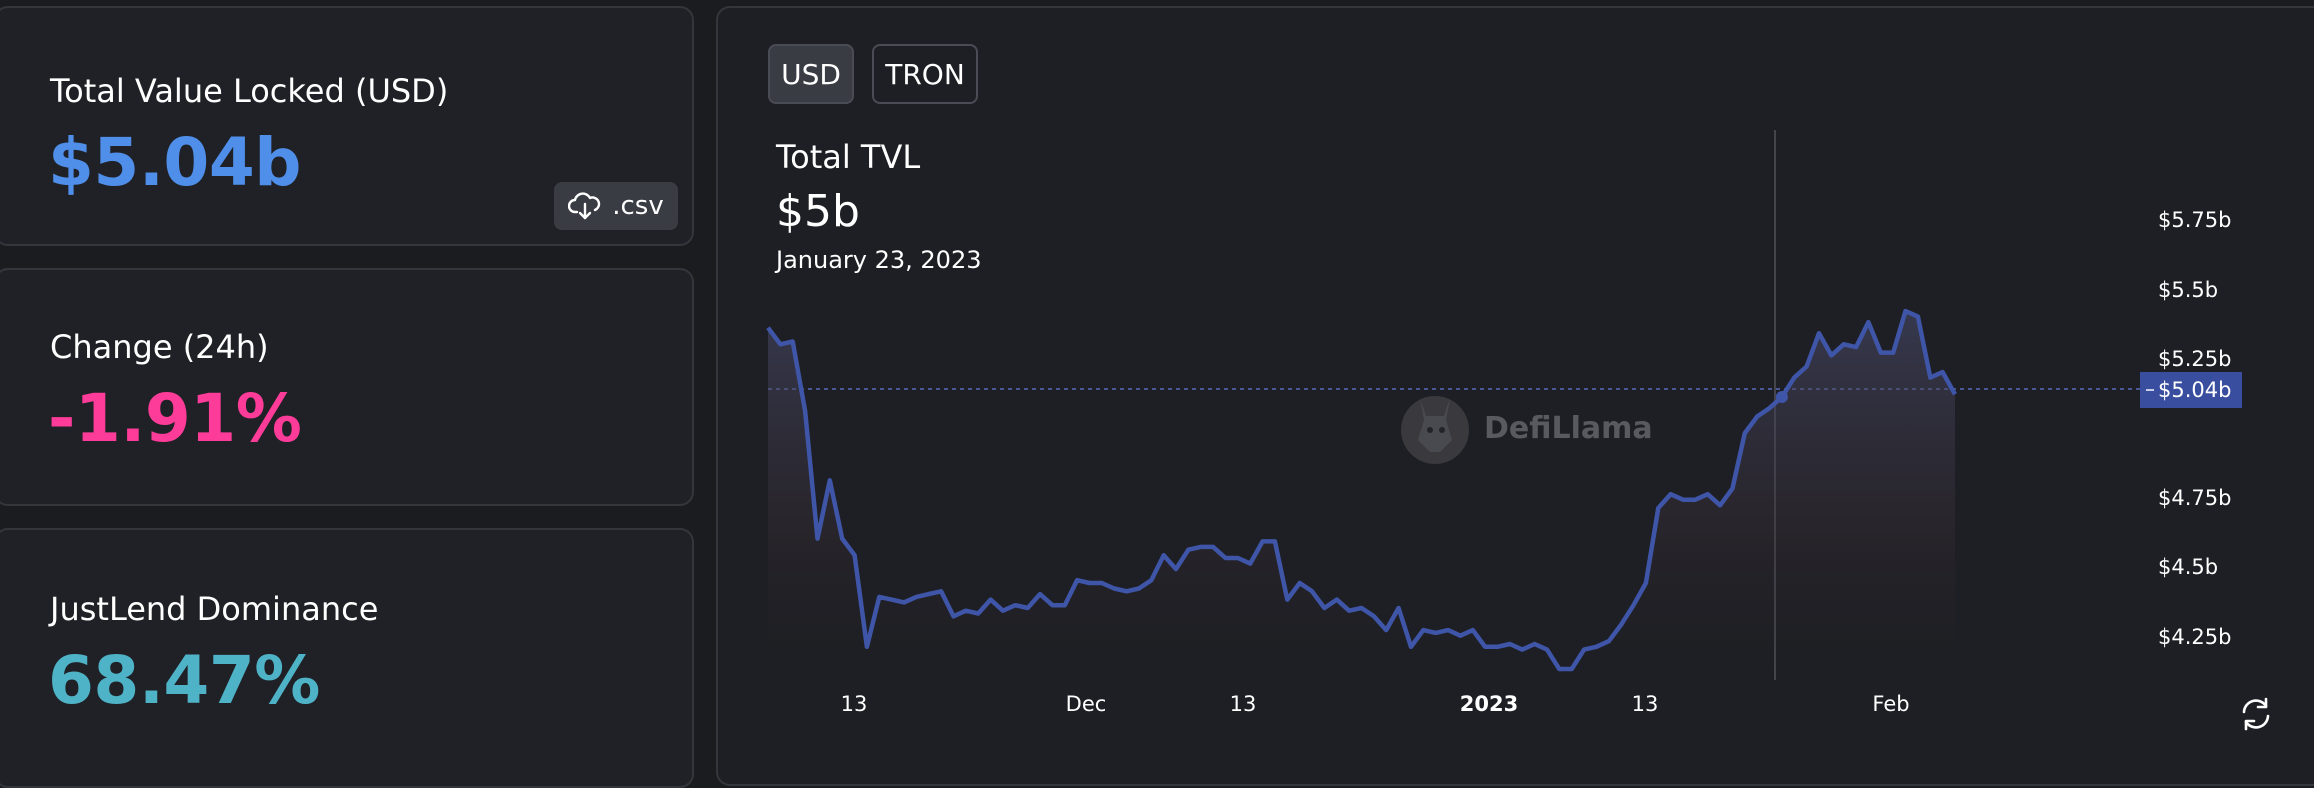 The image size is (2314, 788). What do you see at coordinates (347, 387) in the screenshot?
I see `change-card: Change (24h) -1.91%` at bounding box center [347, 387].